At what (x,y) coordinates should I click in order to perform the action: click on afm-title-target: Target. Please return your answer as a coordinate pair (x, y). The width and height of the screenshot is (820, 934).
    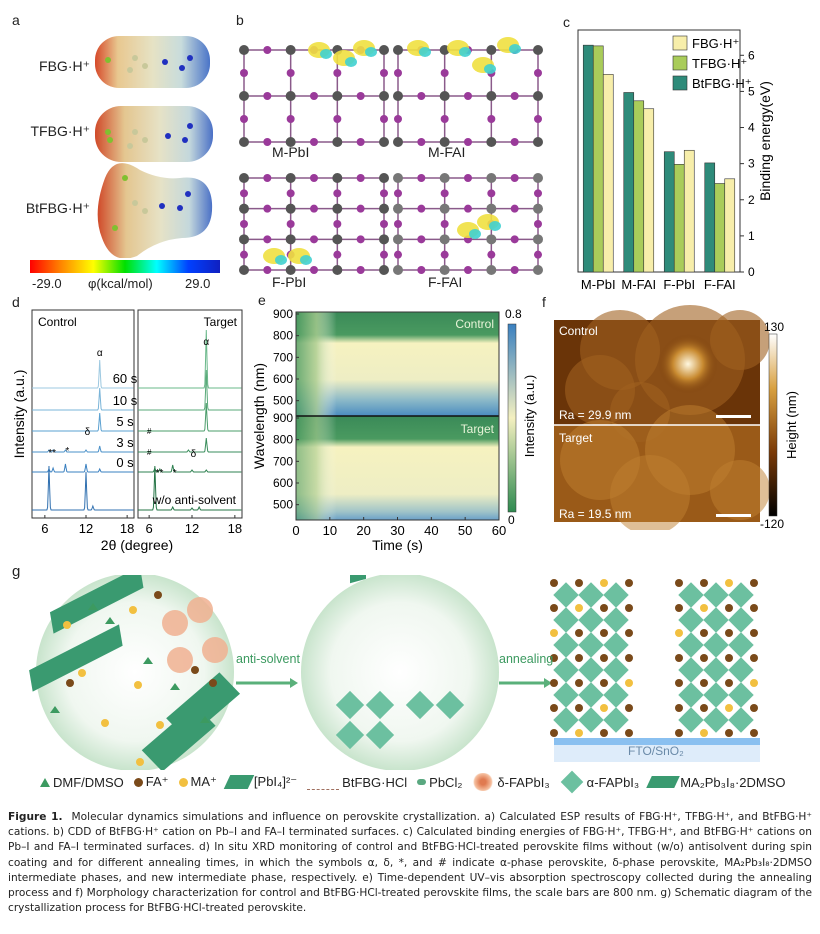
    Looking at the image, I should click on (576, 438).